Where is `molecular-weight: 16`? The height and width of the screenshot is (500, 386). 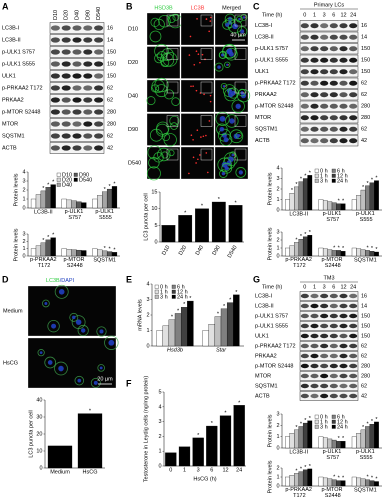
molecular-weight: 16 is located at coordinates (364, 26).